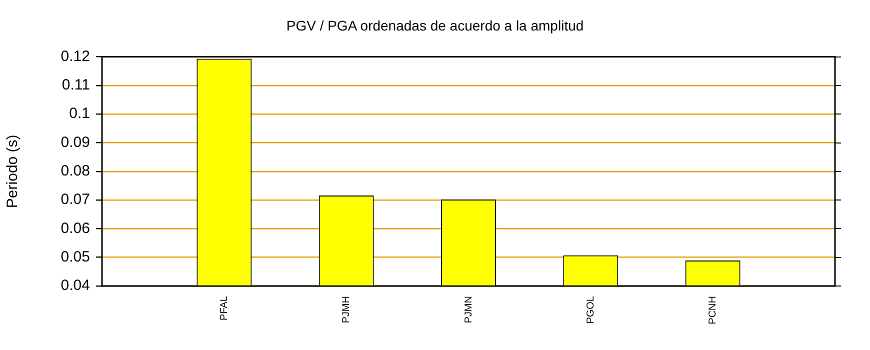  Describe the element at coordinates (713, 310) in the screenshot. I see `x-tick-label: PCNH` at that location.